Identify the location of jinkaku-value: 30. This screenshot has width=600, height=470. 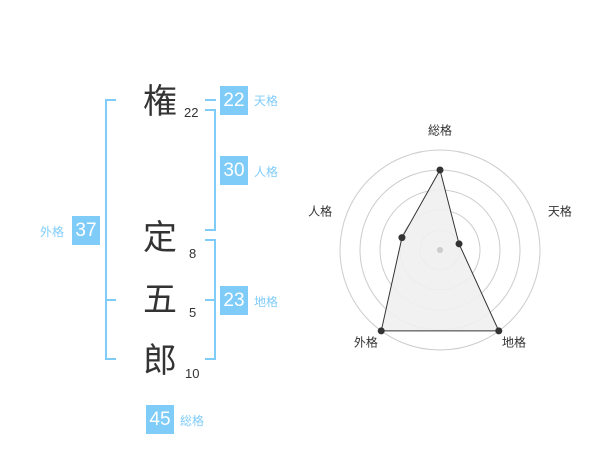
(234, 170).